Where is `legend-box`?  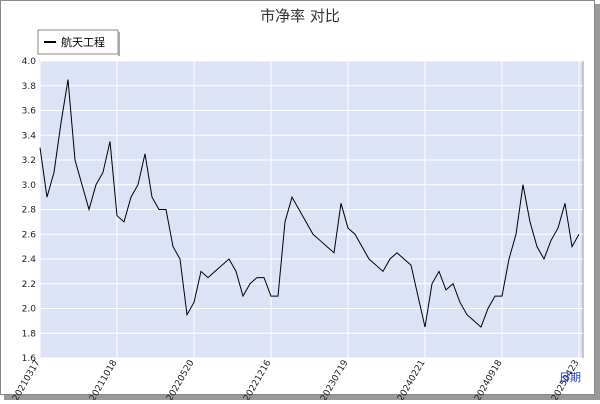 legend-box is located at coordinates (78, 42).